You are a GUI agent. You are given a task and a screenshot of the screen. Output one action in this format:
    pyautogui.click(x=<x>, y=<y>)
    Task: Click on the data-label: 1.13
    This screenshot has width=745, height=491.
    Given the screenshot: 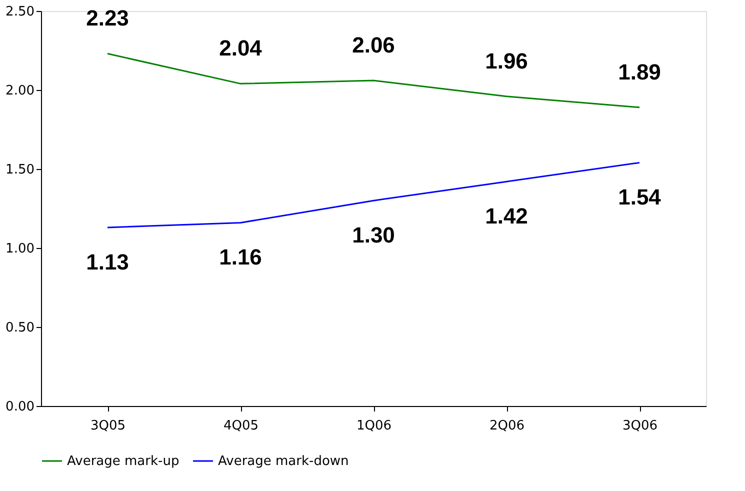 What is the action you would take?
    pyautogui.click(x=107, y=261)
    